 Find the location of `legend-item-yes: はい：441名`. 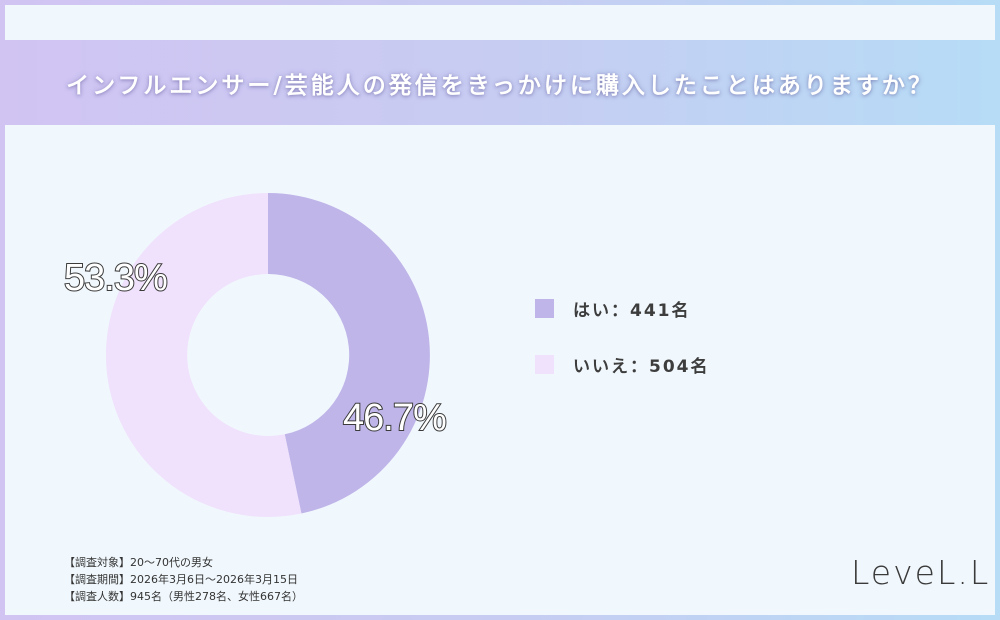

legend-item-yes: はい：441名 is located at coordinates (622, 309).